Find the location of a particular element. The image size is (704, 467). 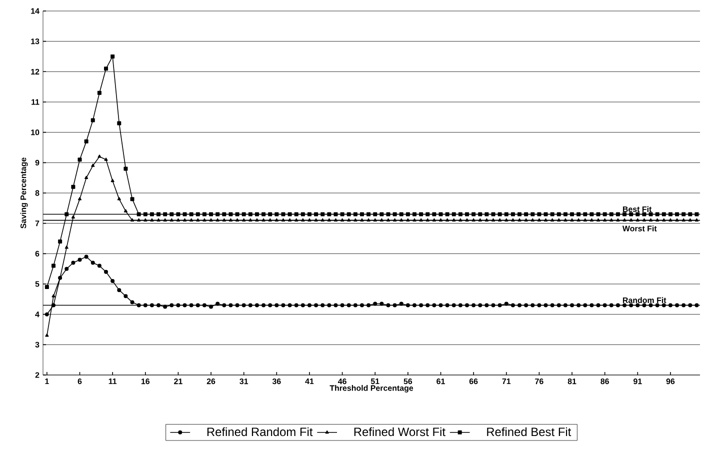

legend-label: Refined Worst Fit is located at coordinates (400, 431).